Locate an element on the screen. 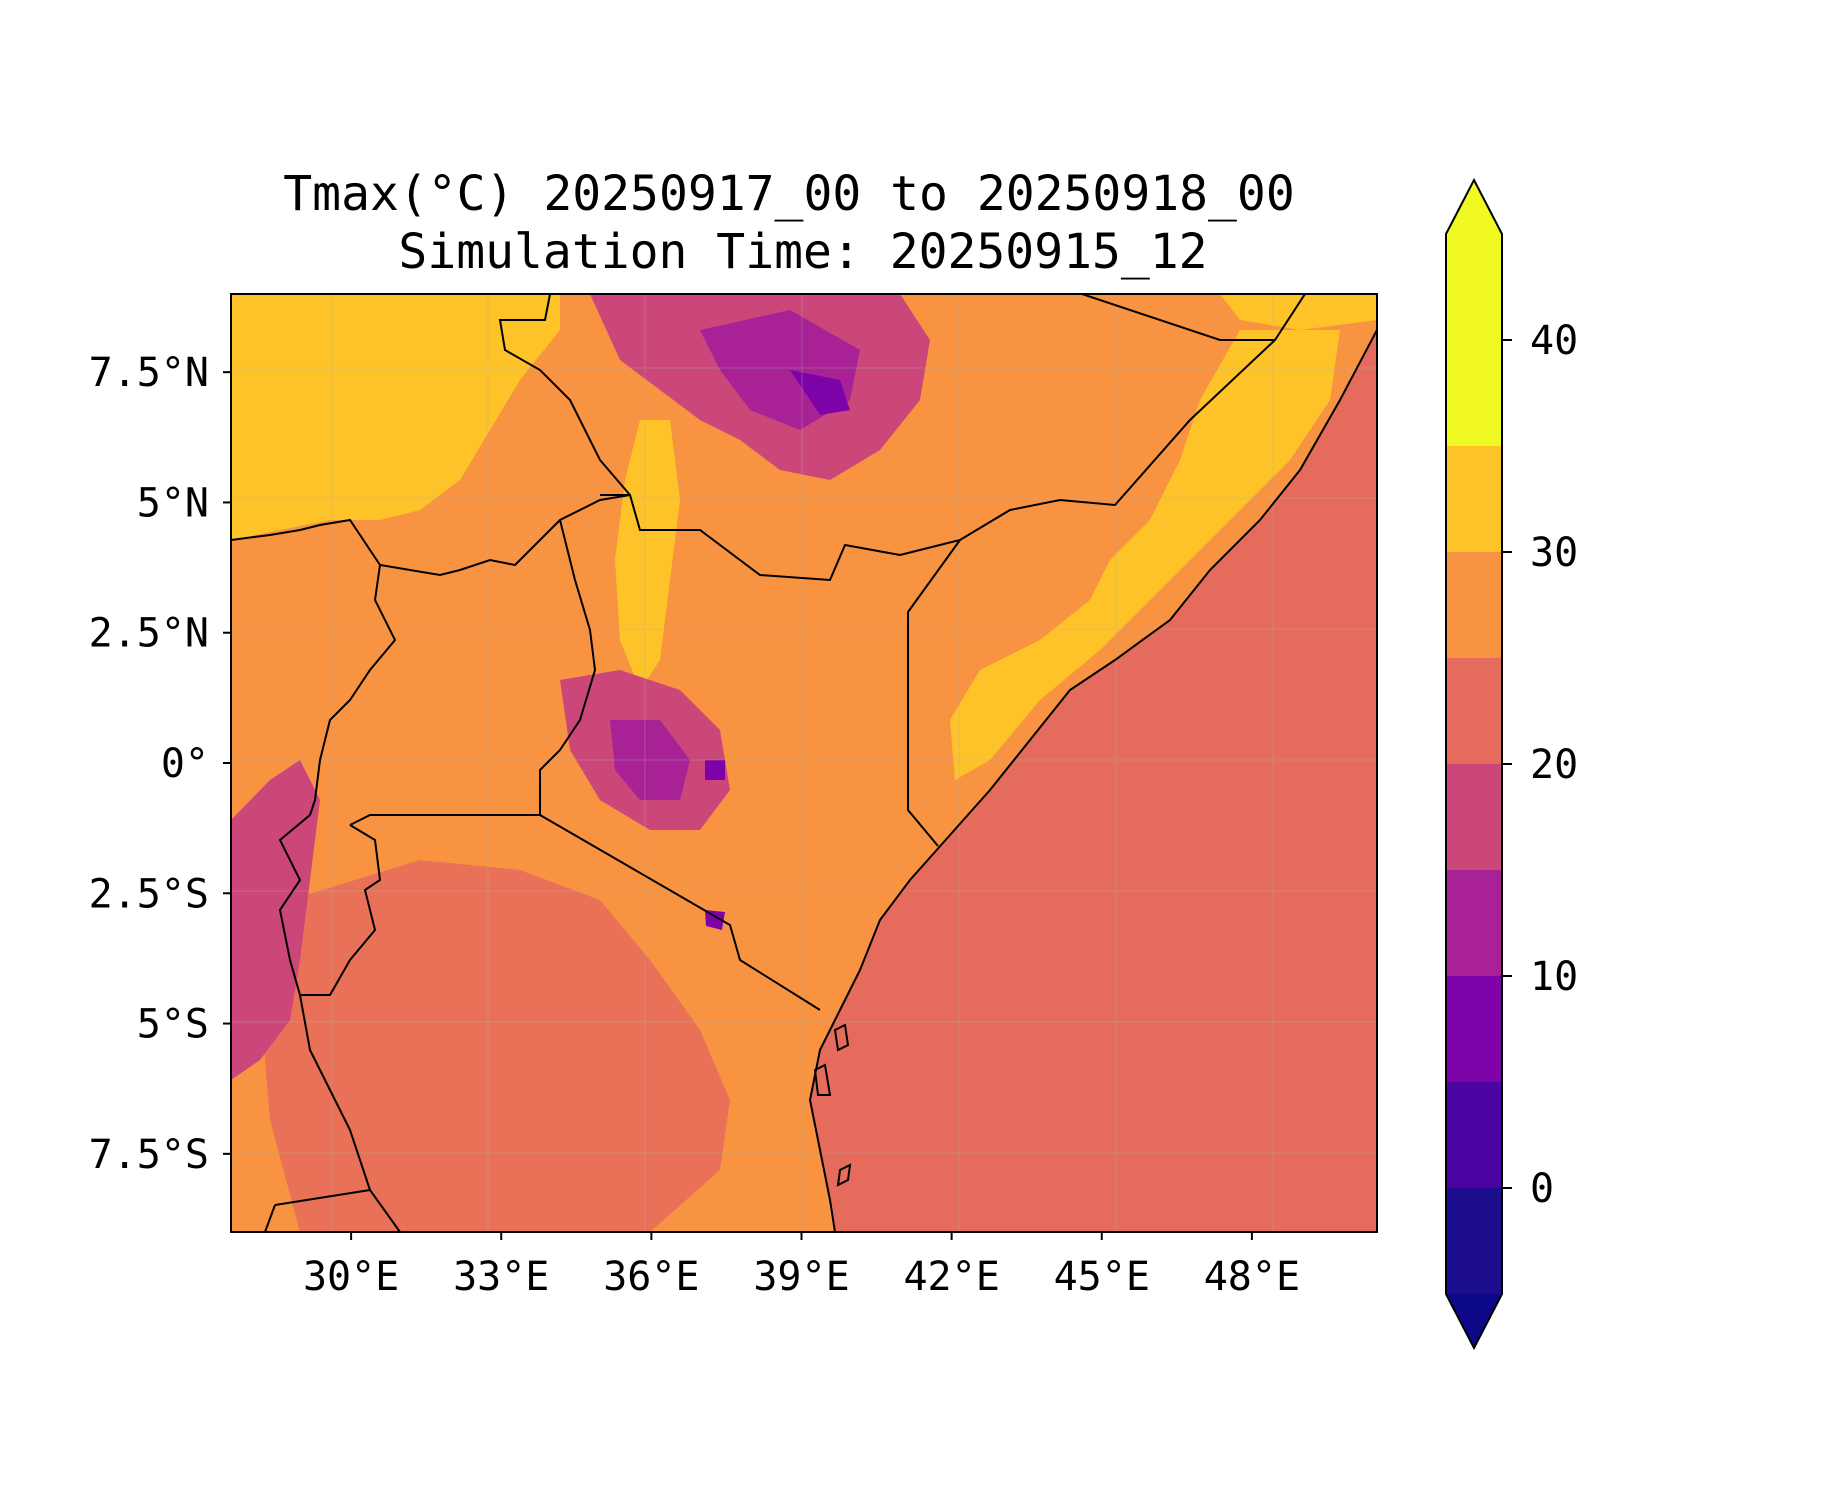 This screenshot has height=1500, width=1833. x-tick-label: 42°E is located at coordinates (951, 1277).